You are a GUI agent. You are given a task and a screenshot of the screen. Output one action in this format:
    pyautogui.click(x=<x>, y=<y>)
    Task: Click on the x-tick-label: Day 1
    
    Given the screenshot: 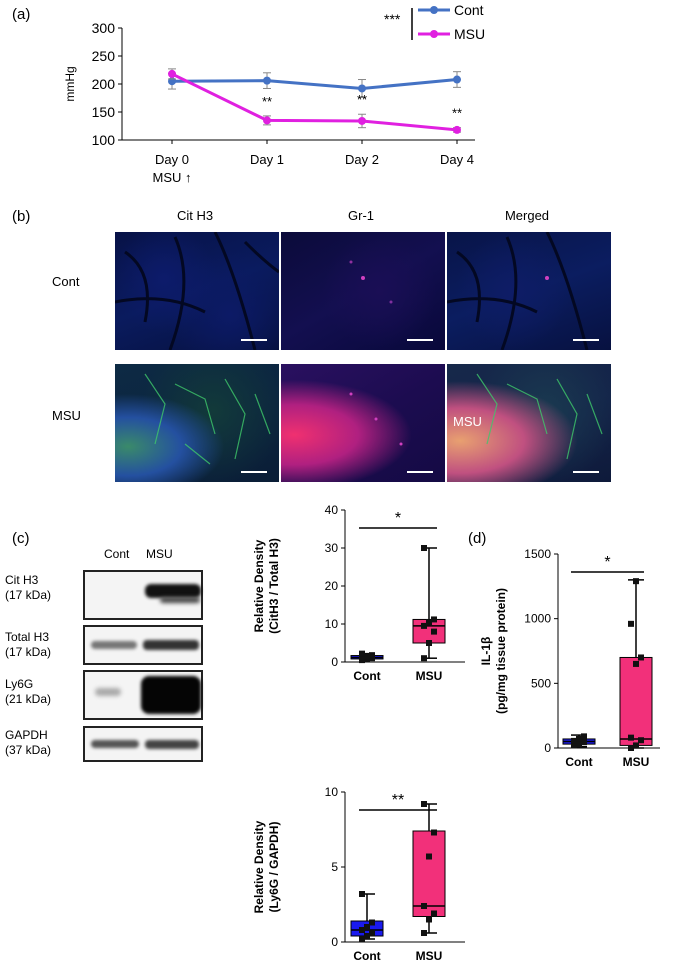 What is the action you would take?
    pyautogui.click(x=267, y=159)
    